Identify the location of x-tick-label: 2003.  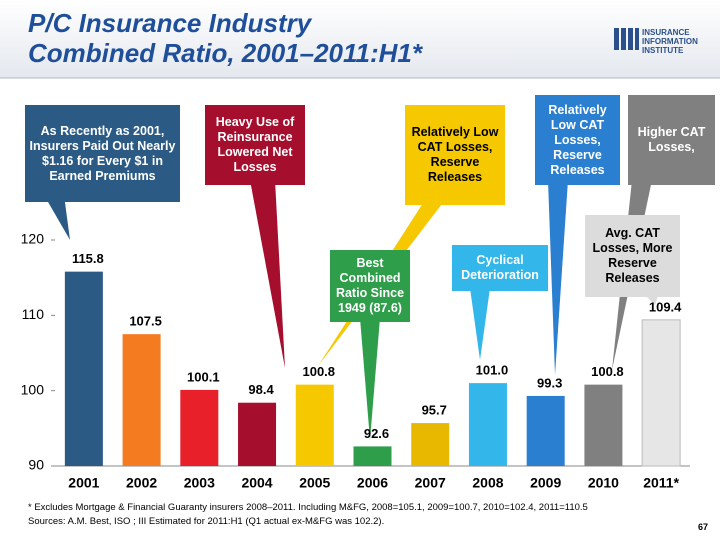
(199, 483).